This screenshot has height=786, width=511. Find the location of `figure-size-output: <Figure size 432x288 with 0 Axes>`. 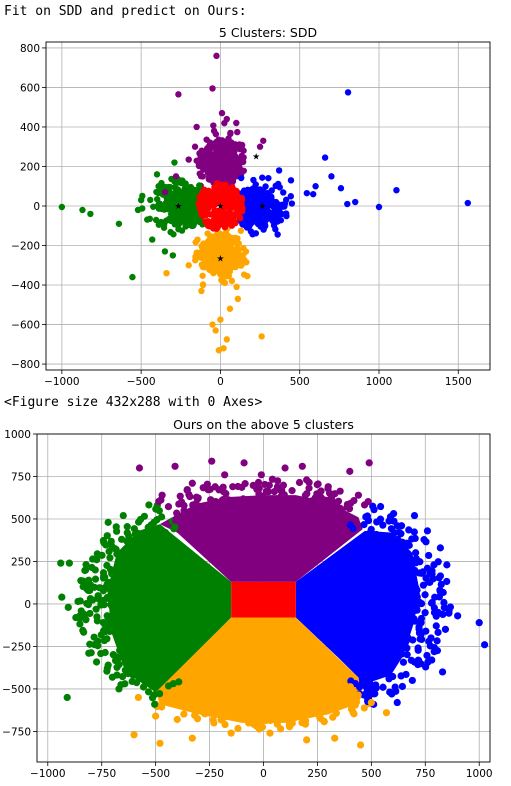

figure-size-output: <Figure size 432x288 with 0 Axes> is located at coordinates (133, 402).